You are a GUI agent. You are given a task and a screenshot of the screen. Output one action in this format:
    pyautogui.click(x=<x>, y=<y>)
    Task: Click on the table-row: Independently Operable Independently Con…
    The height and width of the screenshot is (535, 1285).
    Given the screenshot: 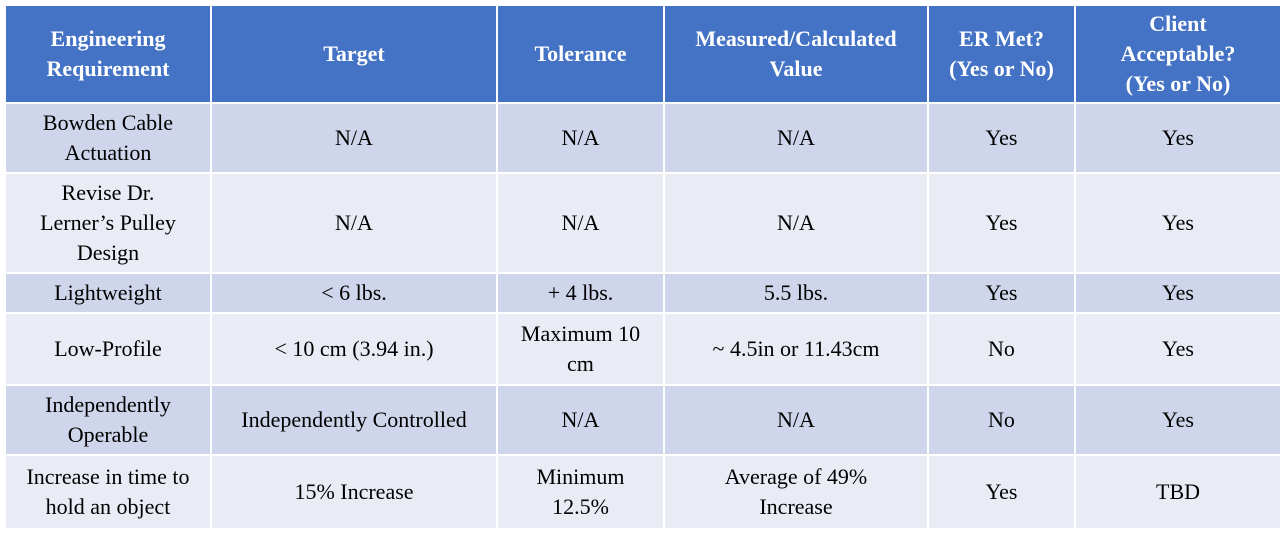 What is the action you would take?
    pyautogui.click(x=643, y=420)
    